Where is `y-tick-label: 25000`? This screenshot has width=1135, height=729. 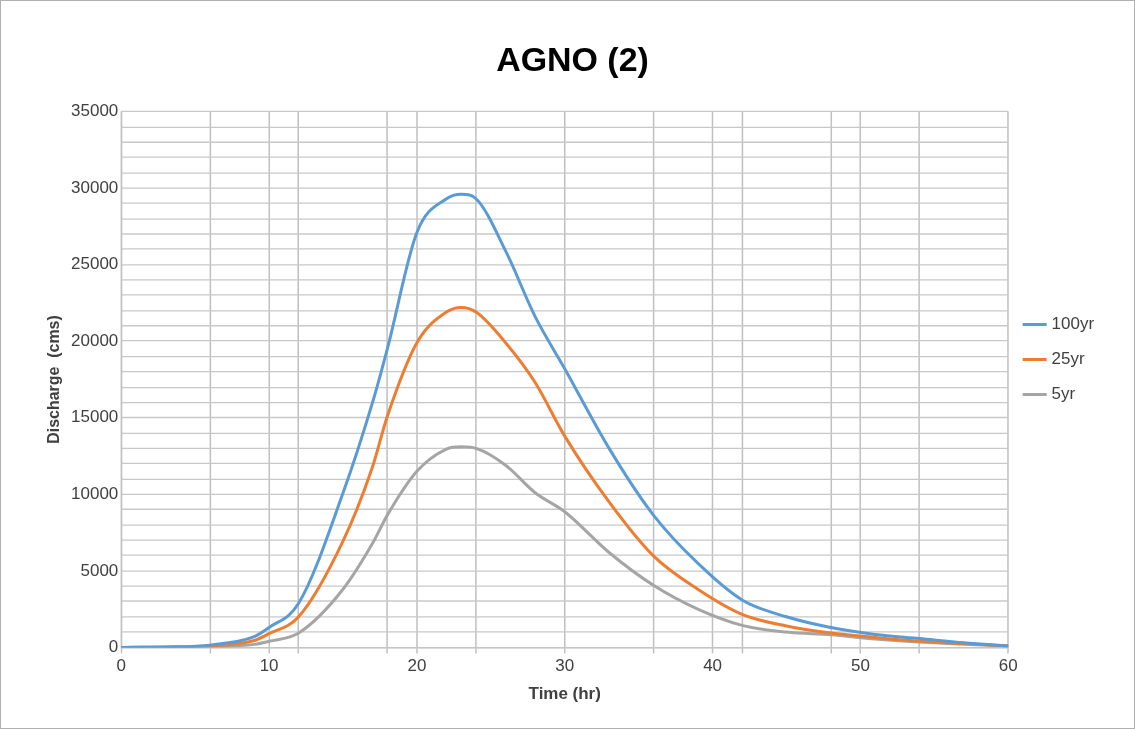
y-tick-label: 25000 is located at coordinates (95, 264).